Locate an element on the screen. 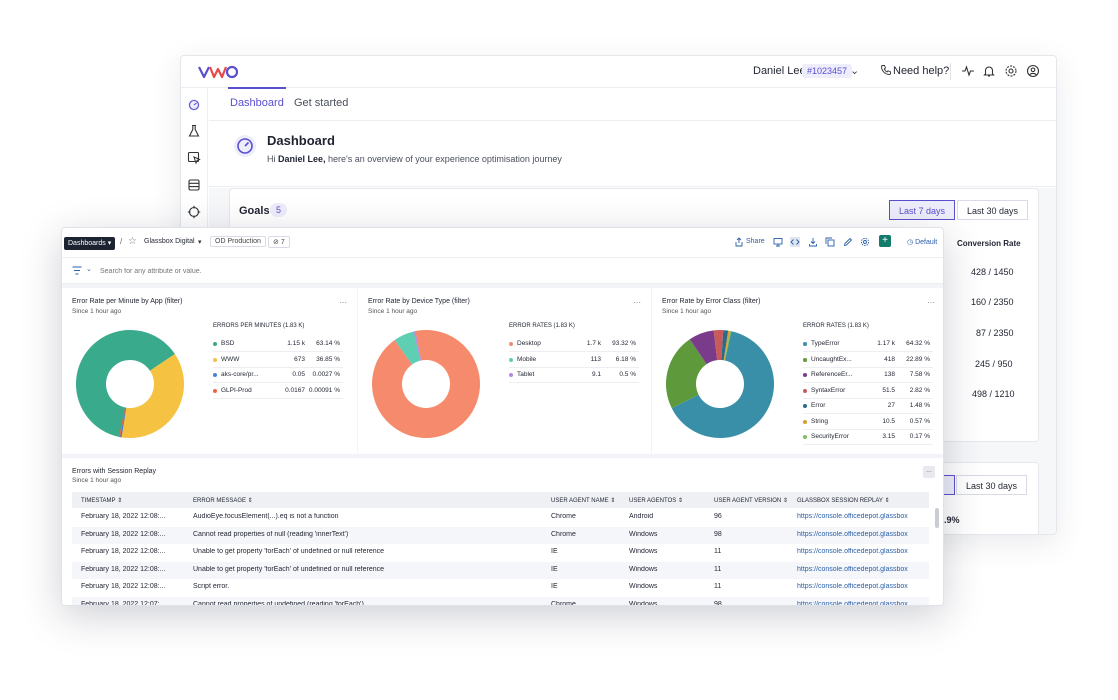  legend-row: BSD 1.15 k 63.14 % is located at coordinates (278, 345).